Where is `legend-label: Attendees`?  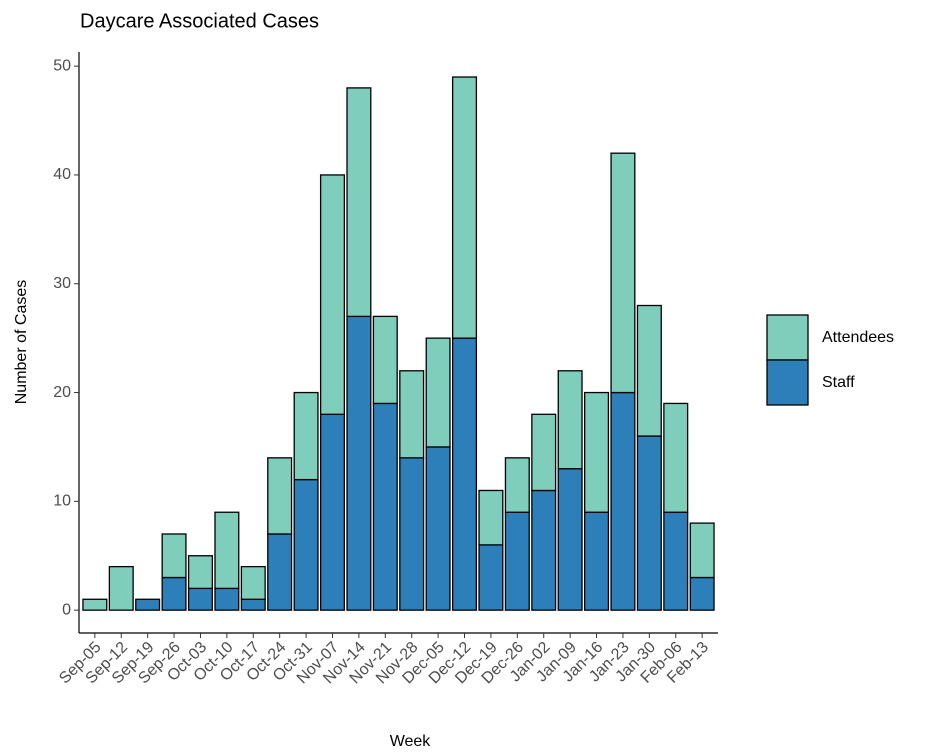 legend-label: Attendees is located at coordinates (858, 337).